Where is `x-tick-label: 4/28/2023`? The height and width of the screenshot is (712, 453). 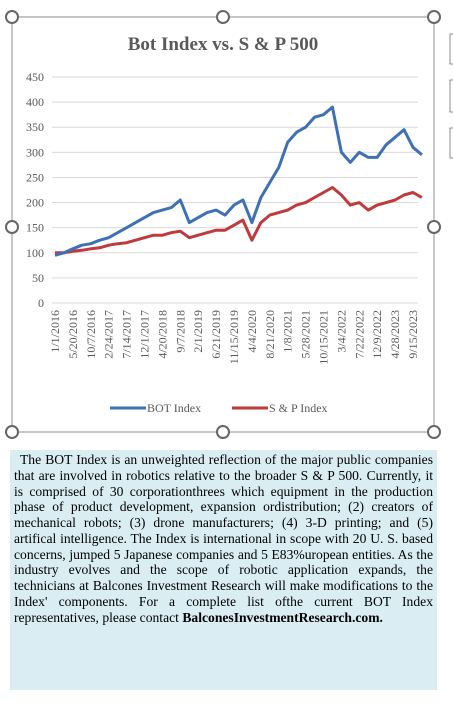 x-tick-label: 4/28/2023 is located at coordinates (395, 334).